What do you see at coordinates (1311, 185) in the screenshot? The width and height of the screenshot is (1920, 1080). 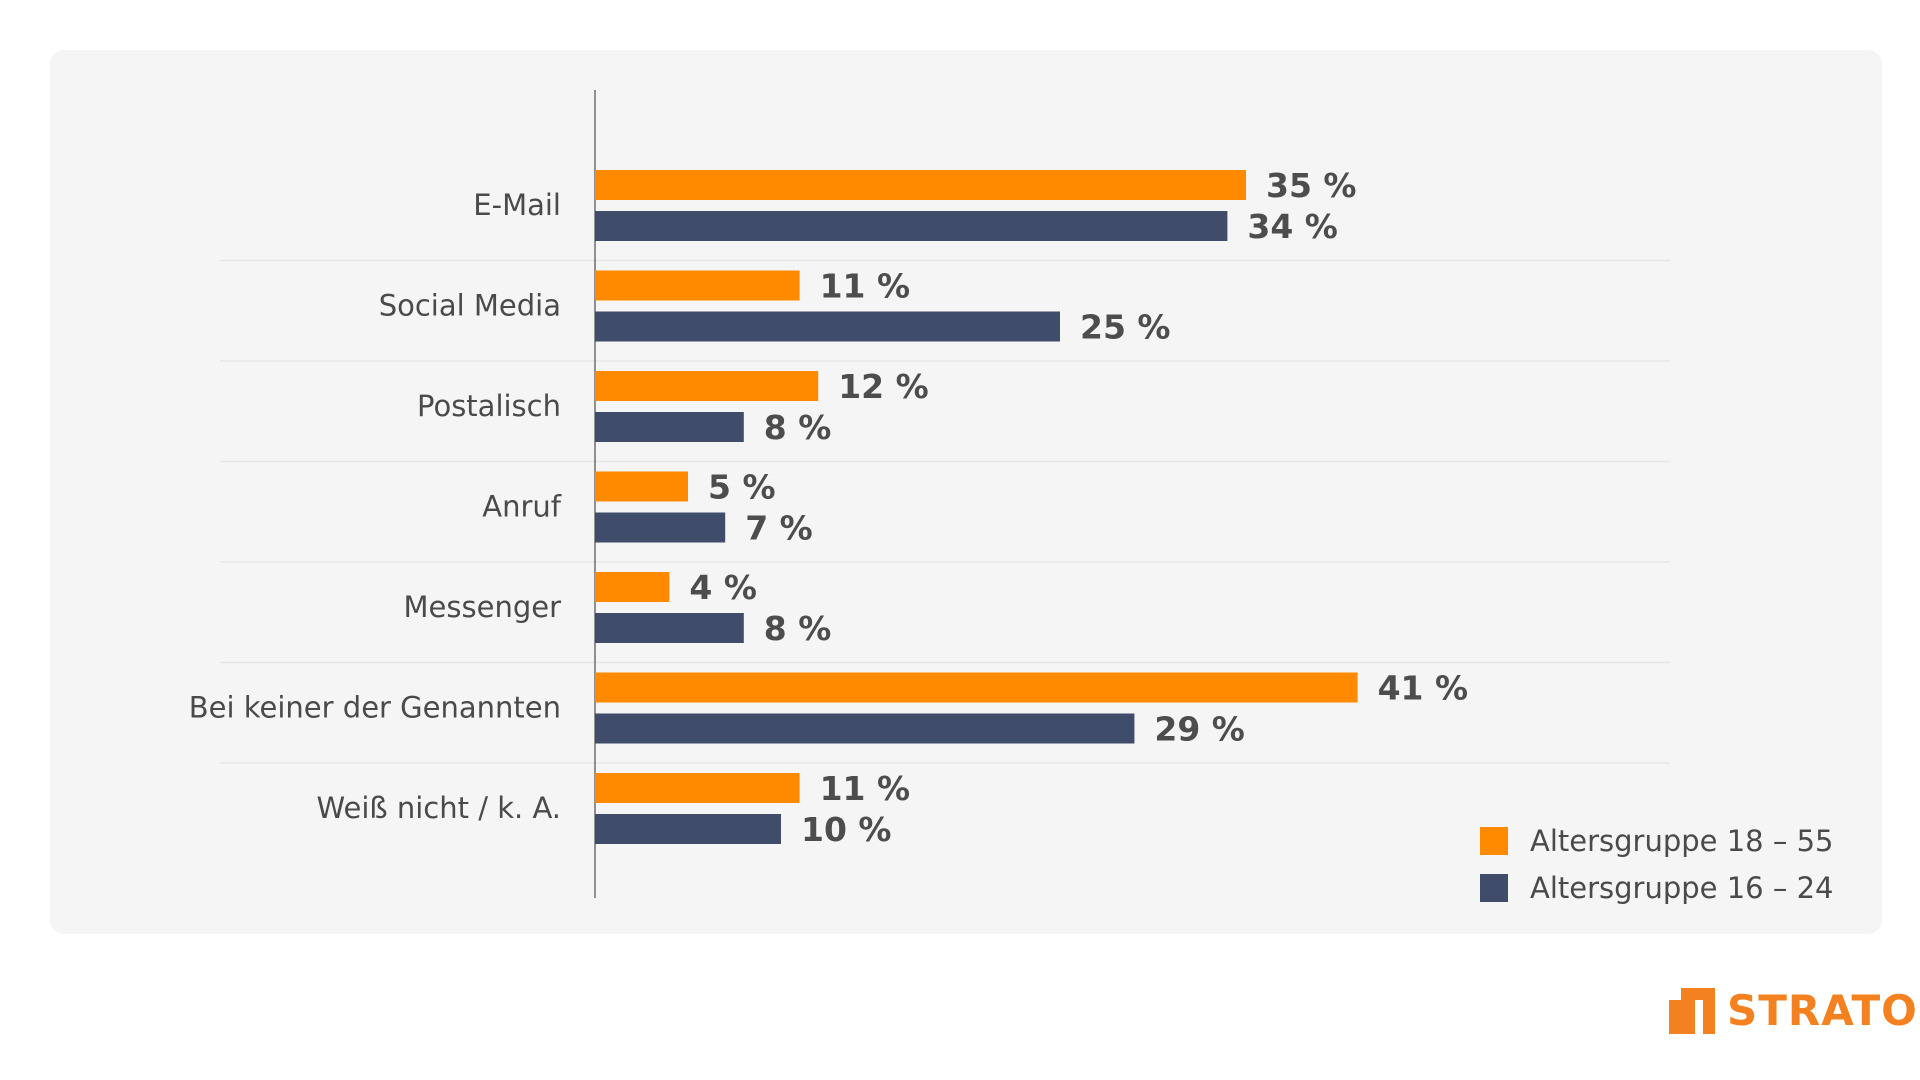 I see `data-label: 35 %` at bounding box center [1311, 185].